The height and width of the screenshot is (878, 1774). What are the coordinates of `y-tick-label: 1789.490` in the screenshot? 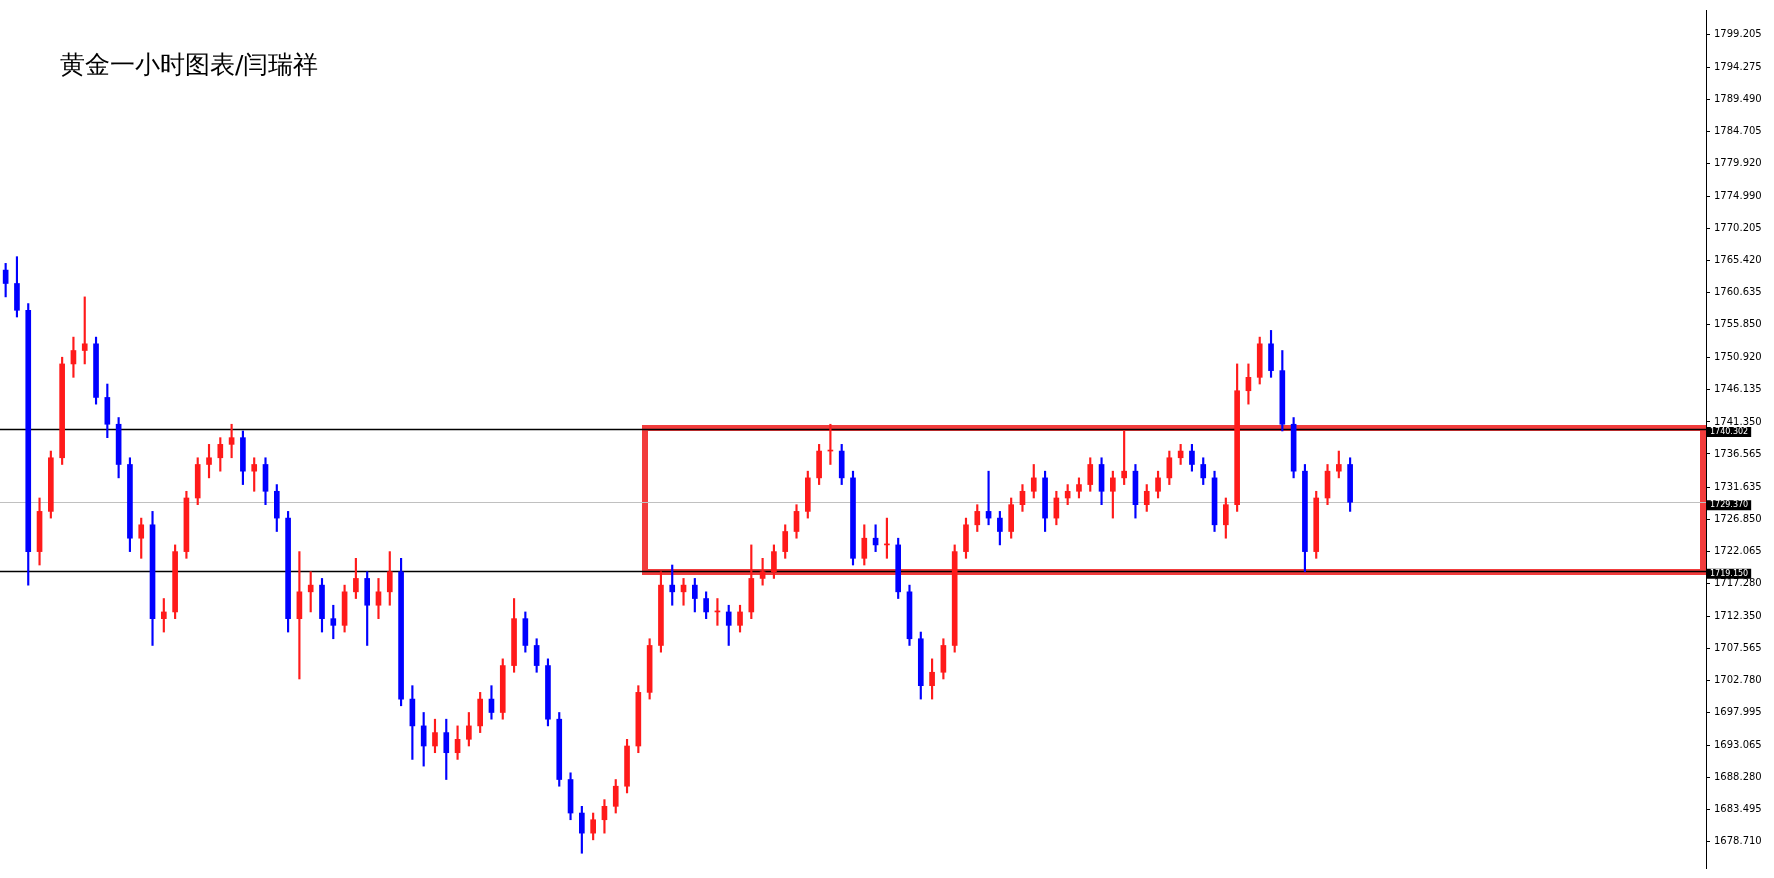 It's located at (1738, 98).